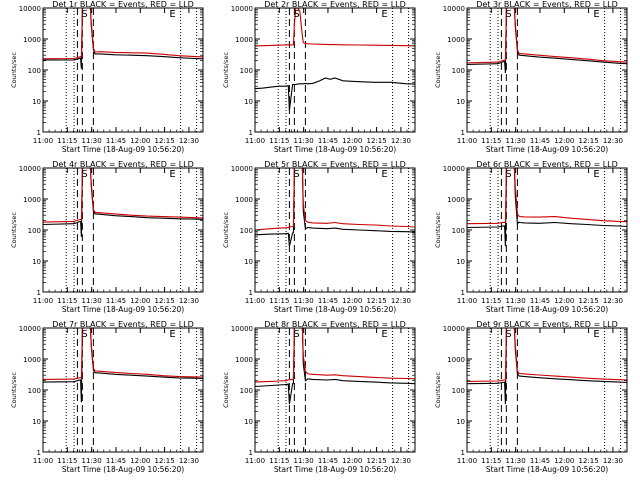 This screenshot has width=640, height=480. Describe the element at coordinates (547, 164) in the screenshot. I see `panel-title: Det 6r BLACK = Events, RED = LLD` at that location.